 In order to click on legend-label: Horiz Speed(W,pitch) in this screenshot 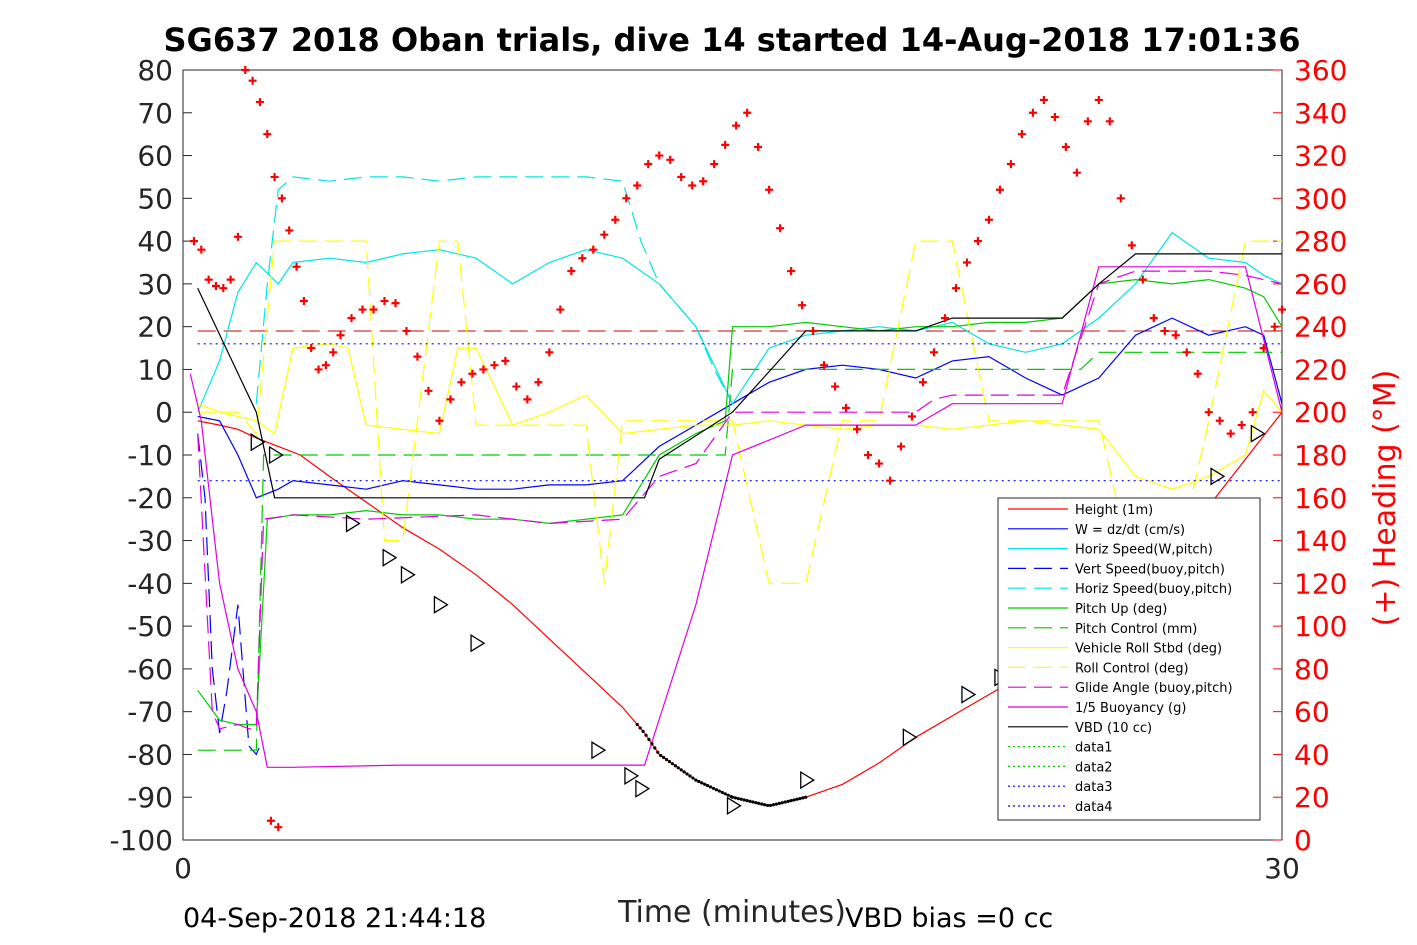, I will do `click(1144, 550)`.